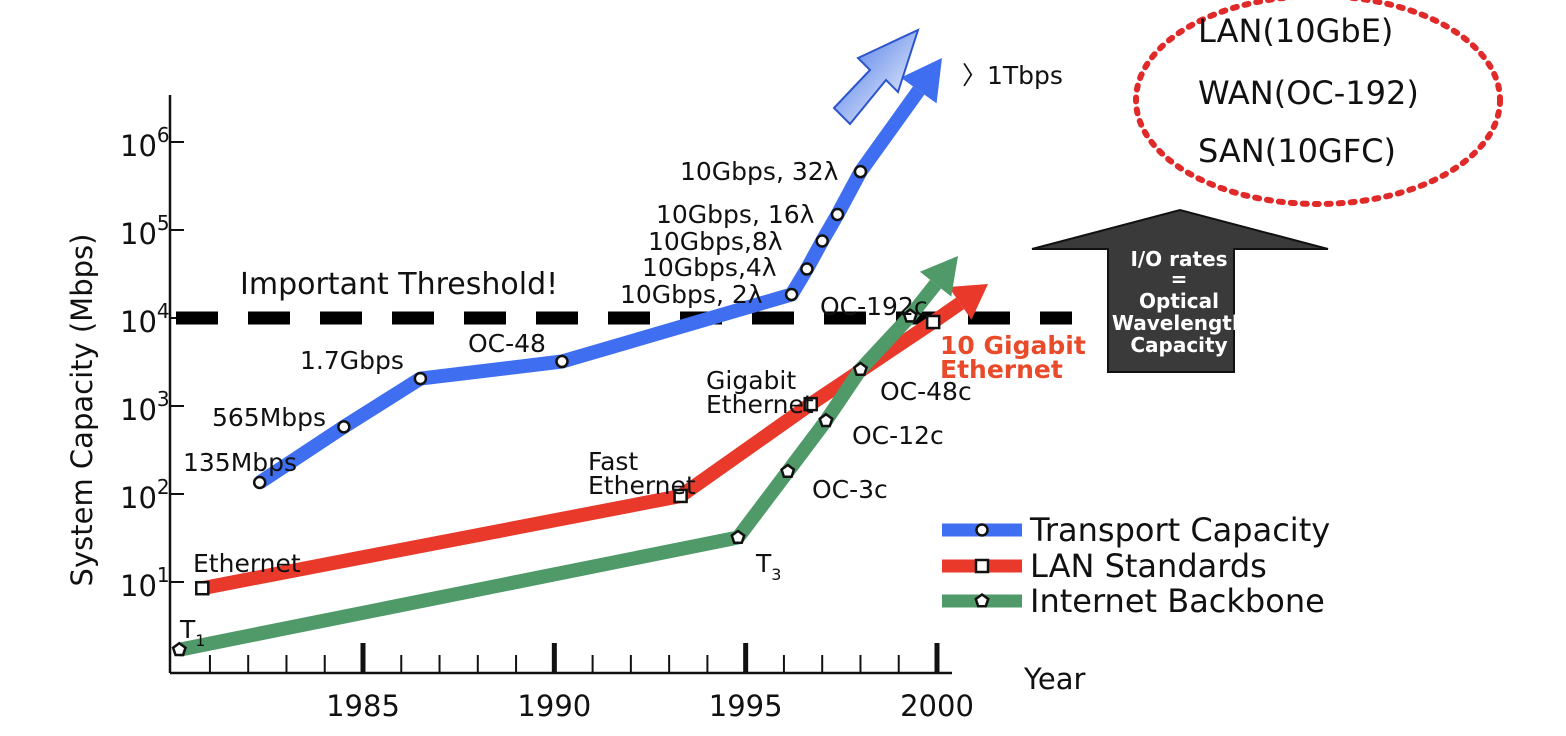  I want to click on point-label-10gbps-16: 10Gbps, 16λ, so click(735, 214).